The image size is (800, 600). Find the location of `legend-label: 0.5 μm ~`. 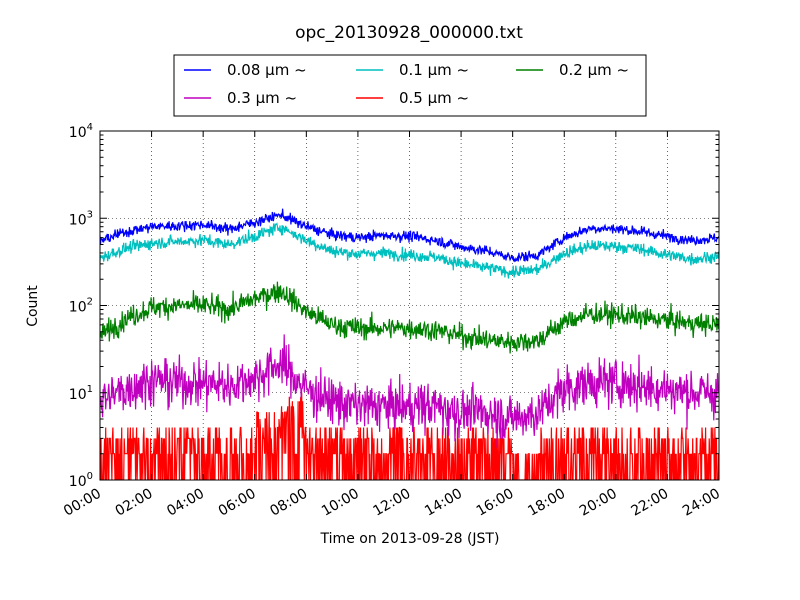

legend-label: 0.5 μm ~ is located at coordinates (434, 98).